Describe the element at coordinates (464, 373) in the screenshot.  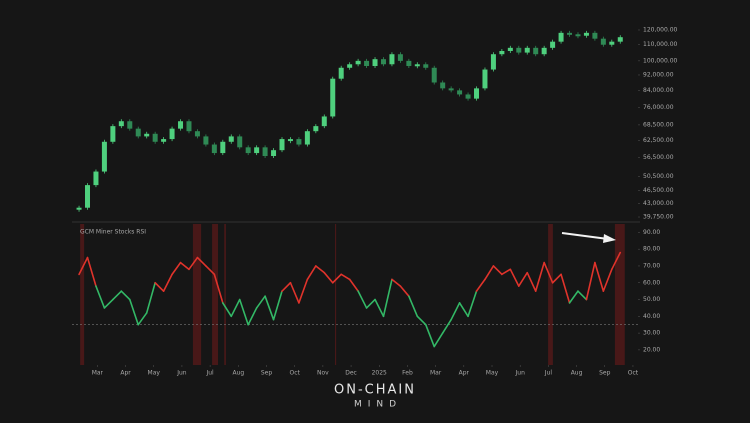
I see `x-tick-label: Apr` at that location.